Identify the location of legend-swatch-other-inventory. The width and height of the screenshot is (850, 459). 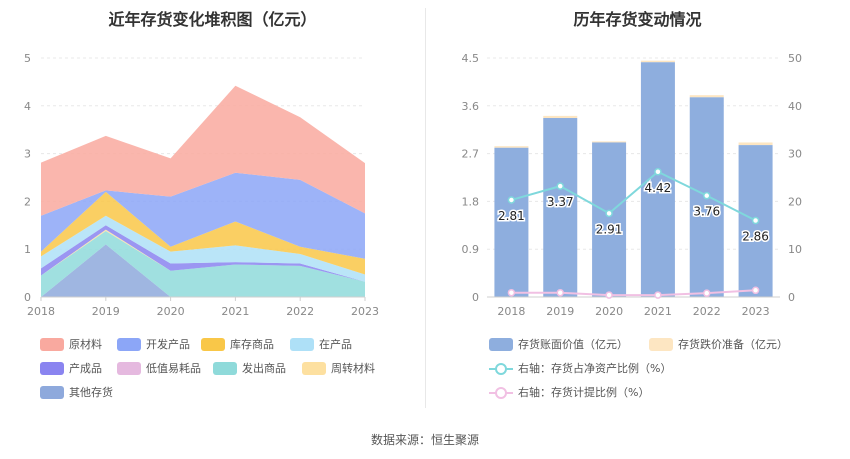
(52, 392).